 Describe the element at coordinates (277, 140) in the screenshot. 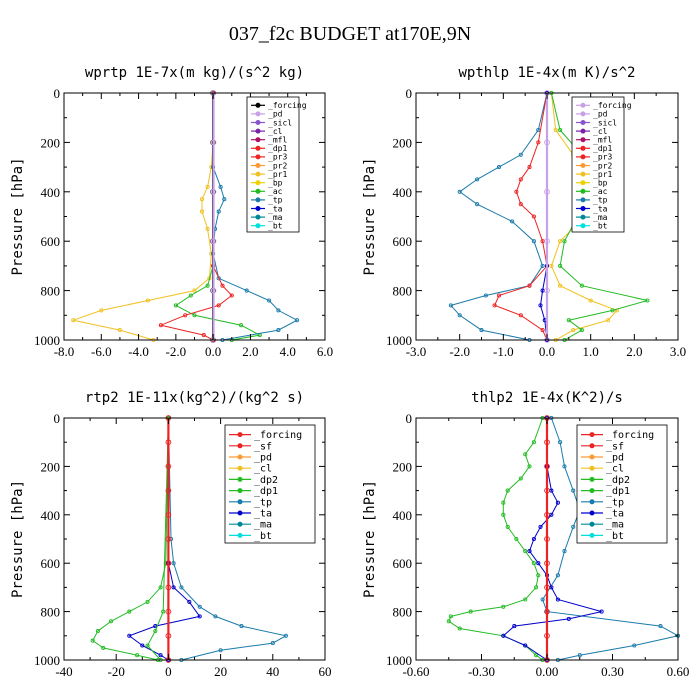

I see `legend-entry: _mfl` at that location.